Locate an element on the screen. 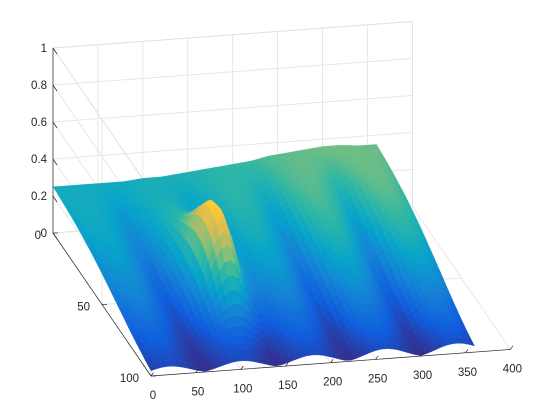 This screenshot has height=420, width=560. x-tick-label: 250 is located at coordinates (377, 379).